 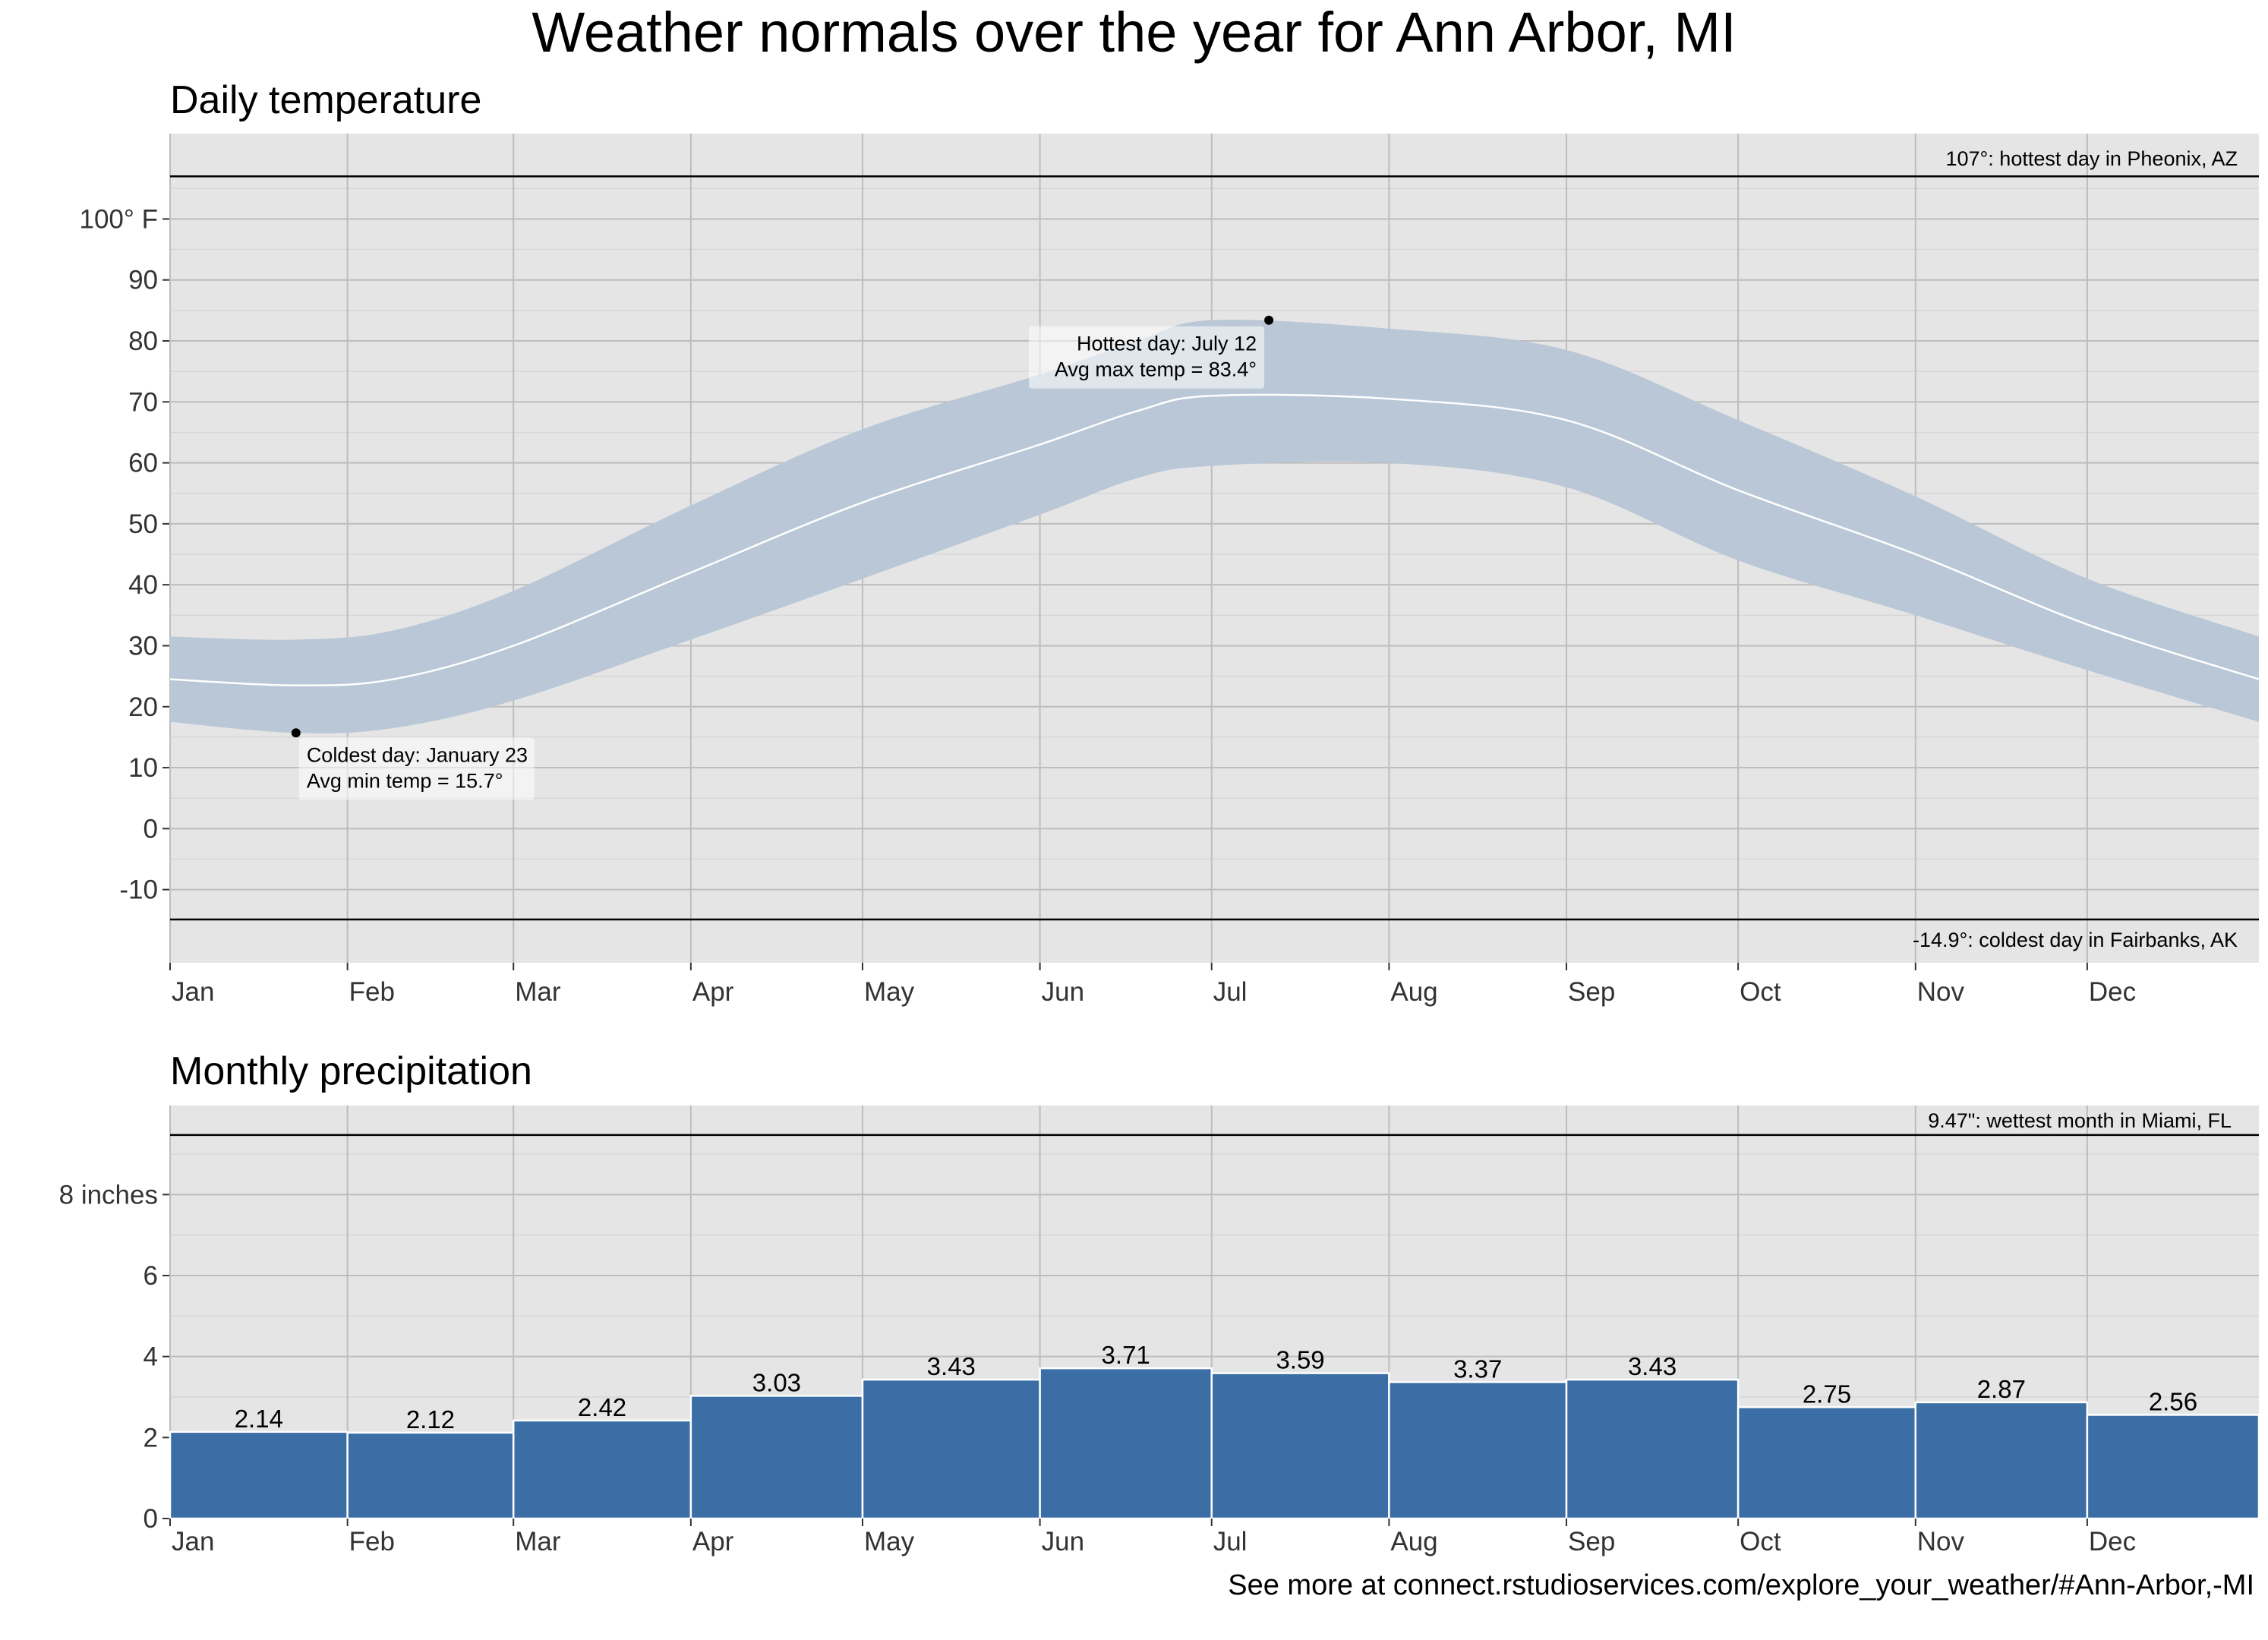 What do you see at coordinates (151, 1357) in the screenshot?
I see `precipitation-y-tick-label: 4` at bounding box center [151, 1357].